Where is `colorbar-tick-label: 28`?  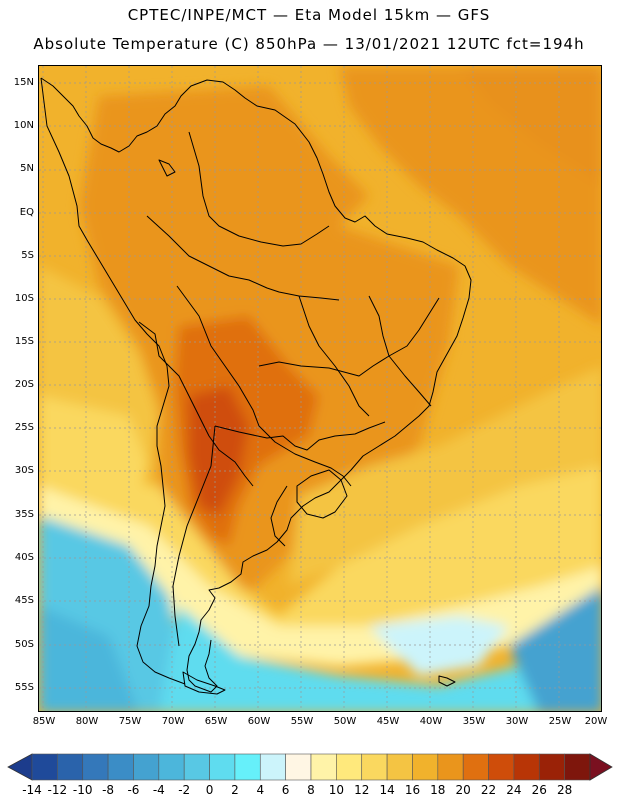
colorbar-tick-label: 28 is located at coordinates (564, 790).